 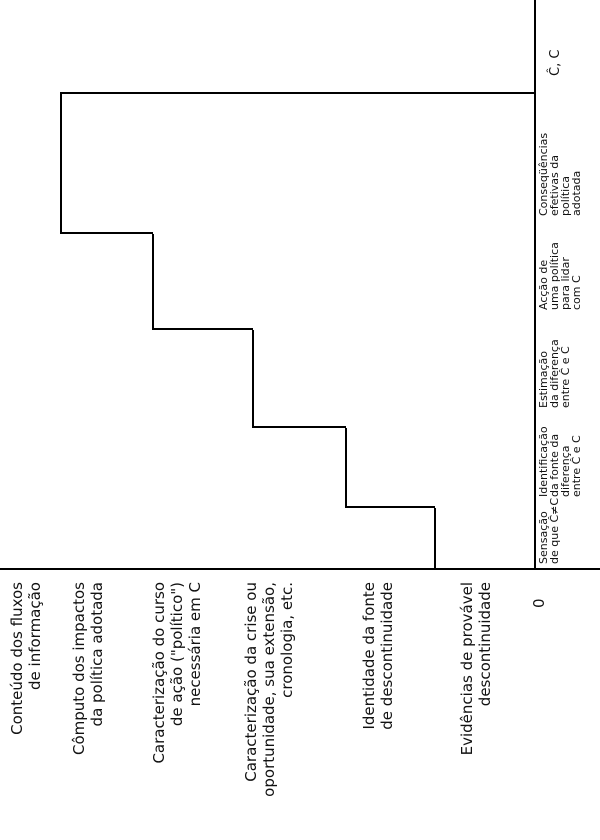 I want to click on x-label-line: com C, so click(x=576, y=292).